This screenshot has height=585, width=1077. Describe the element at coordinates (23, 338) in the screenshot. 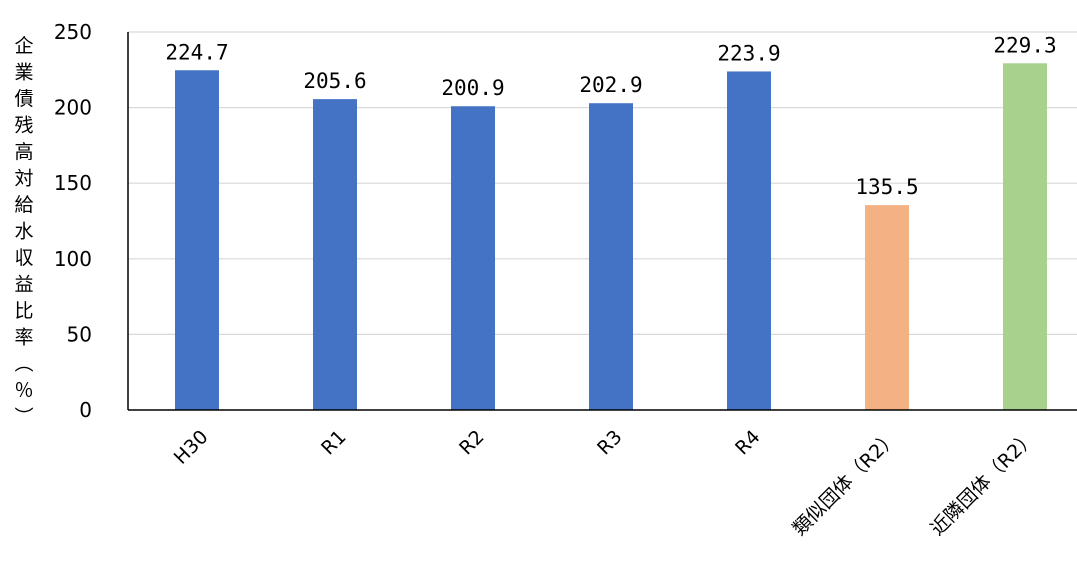

I see `y-axis-label-char: 率` at that location.